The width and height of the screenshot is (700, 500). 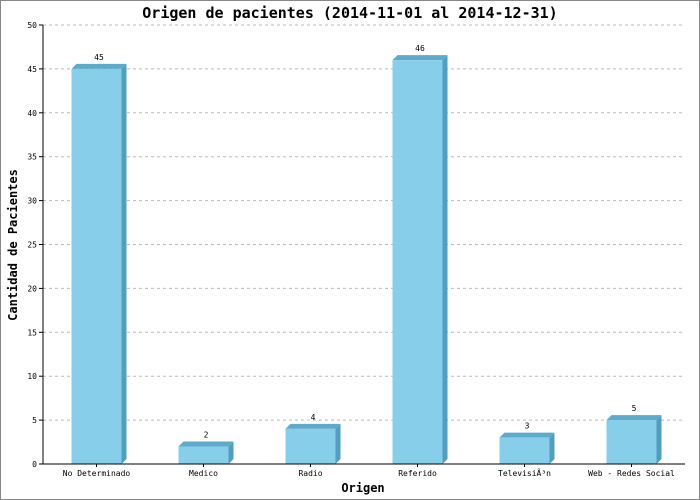 I want to click on y-tick-label: 0, so click(x=34, y=464).